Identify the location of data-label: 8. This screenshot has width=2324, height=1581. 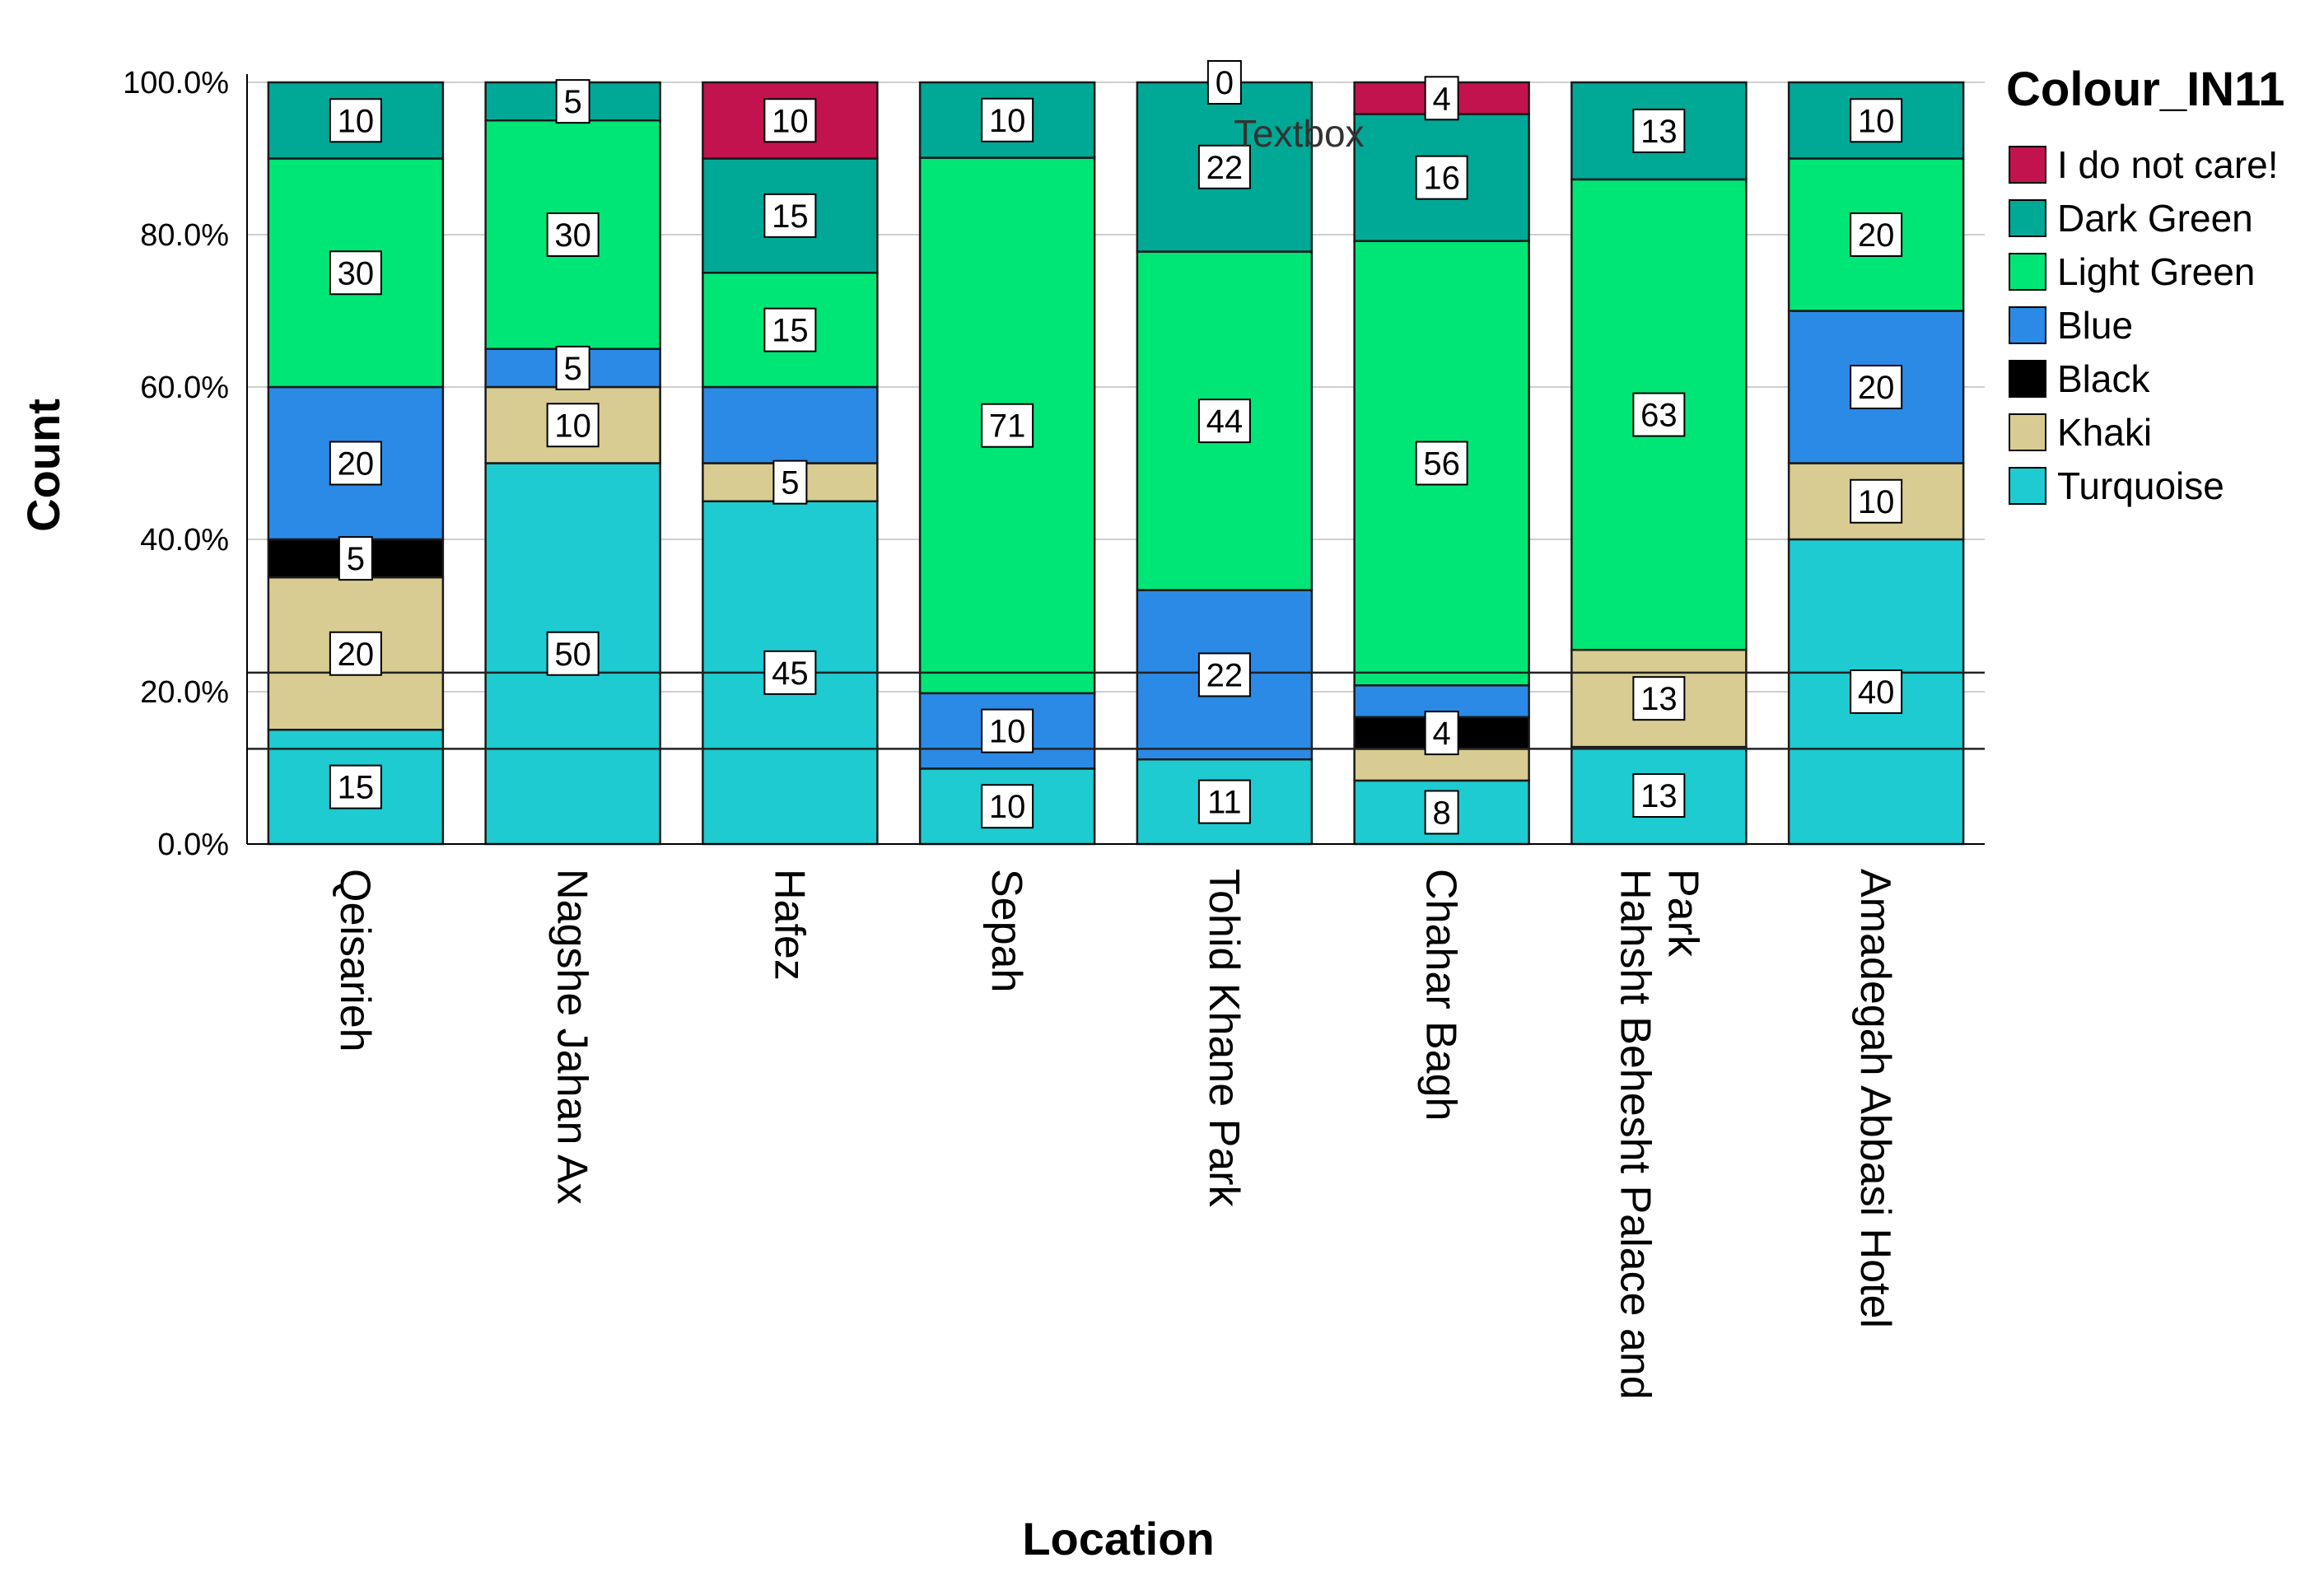
(1441, 812).